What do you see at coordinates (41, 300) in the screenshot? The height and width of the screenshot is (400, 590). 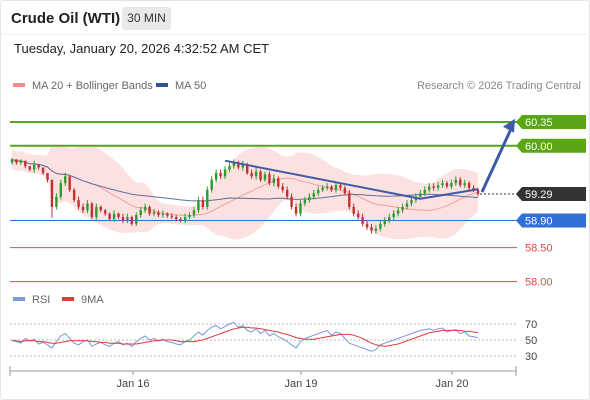 I see `rsi-legend-label: RSI` at bounding box center [41, 300].